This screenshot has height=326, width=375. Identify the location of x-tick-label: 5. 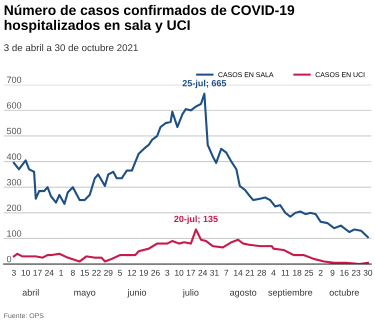
(120, 273).